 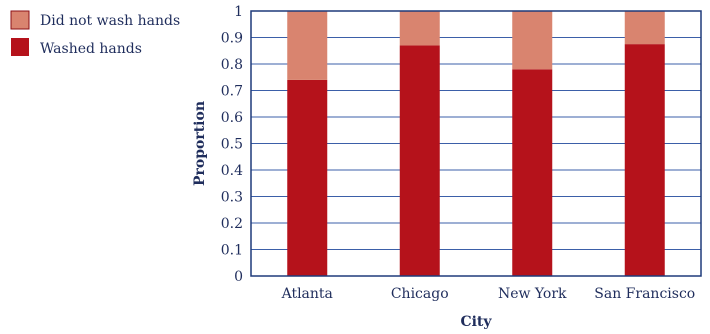 I want to click on x-tick-label: San Francisco, so click(x=644, y=294).